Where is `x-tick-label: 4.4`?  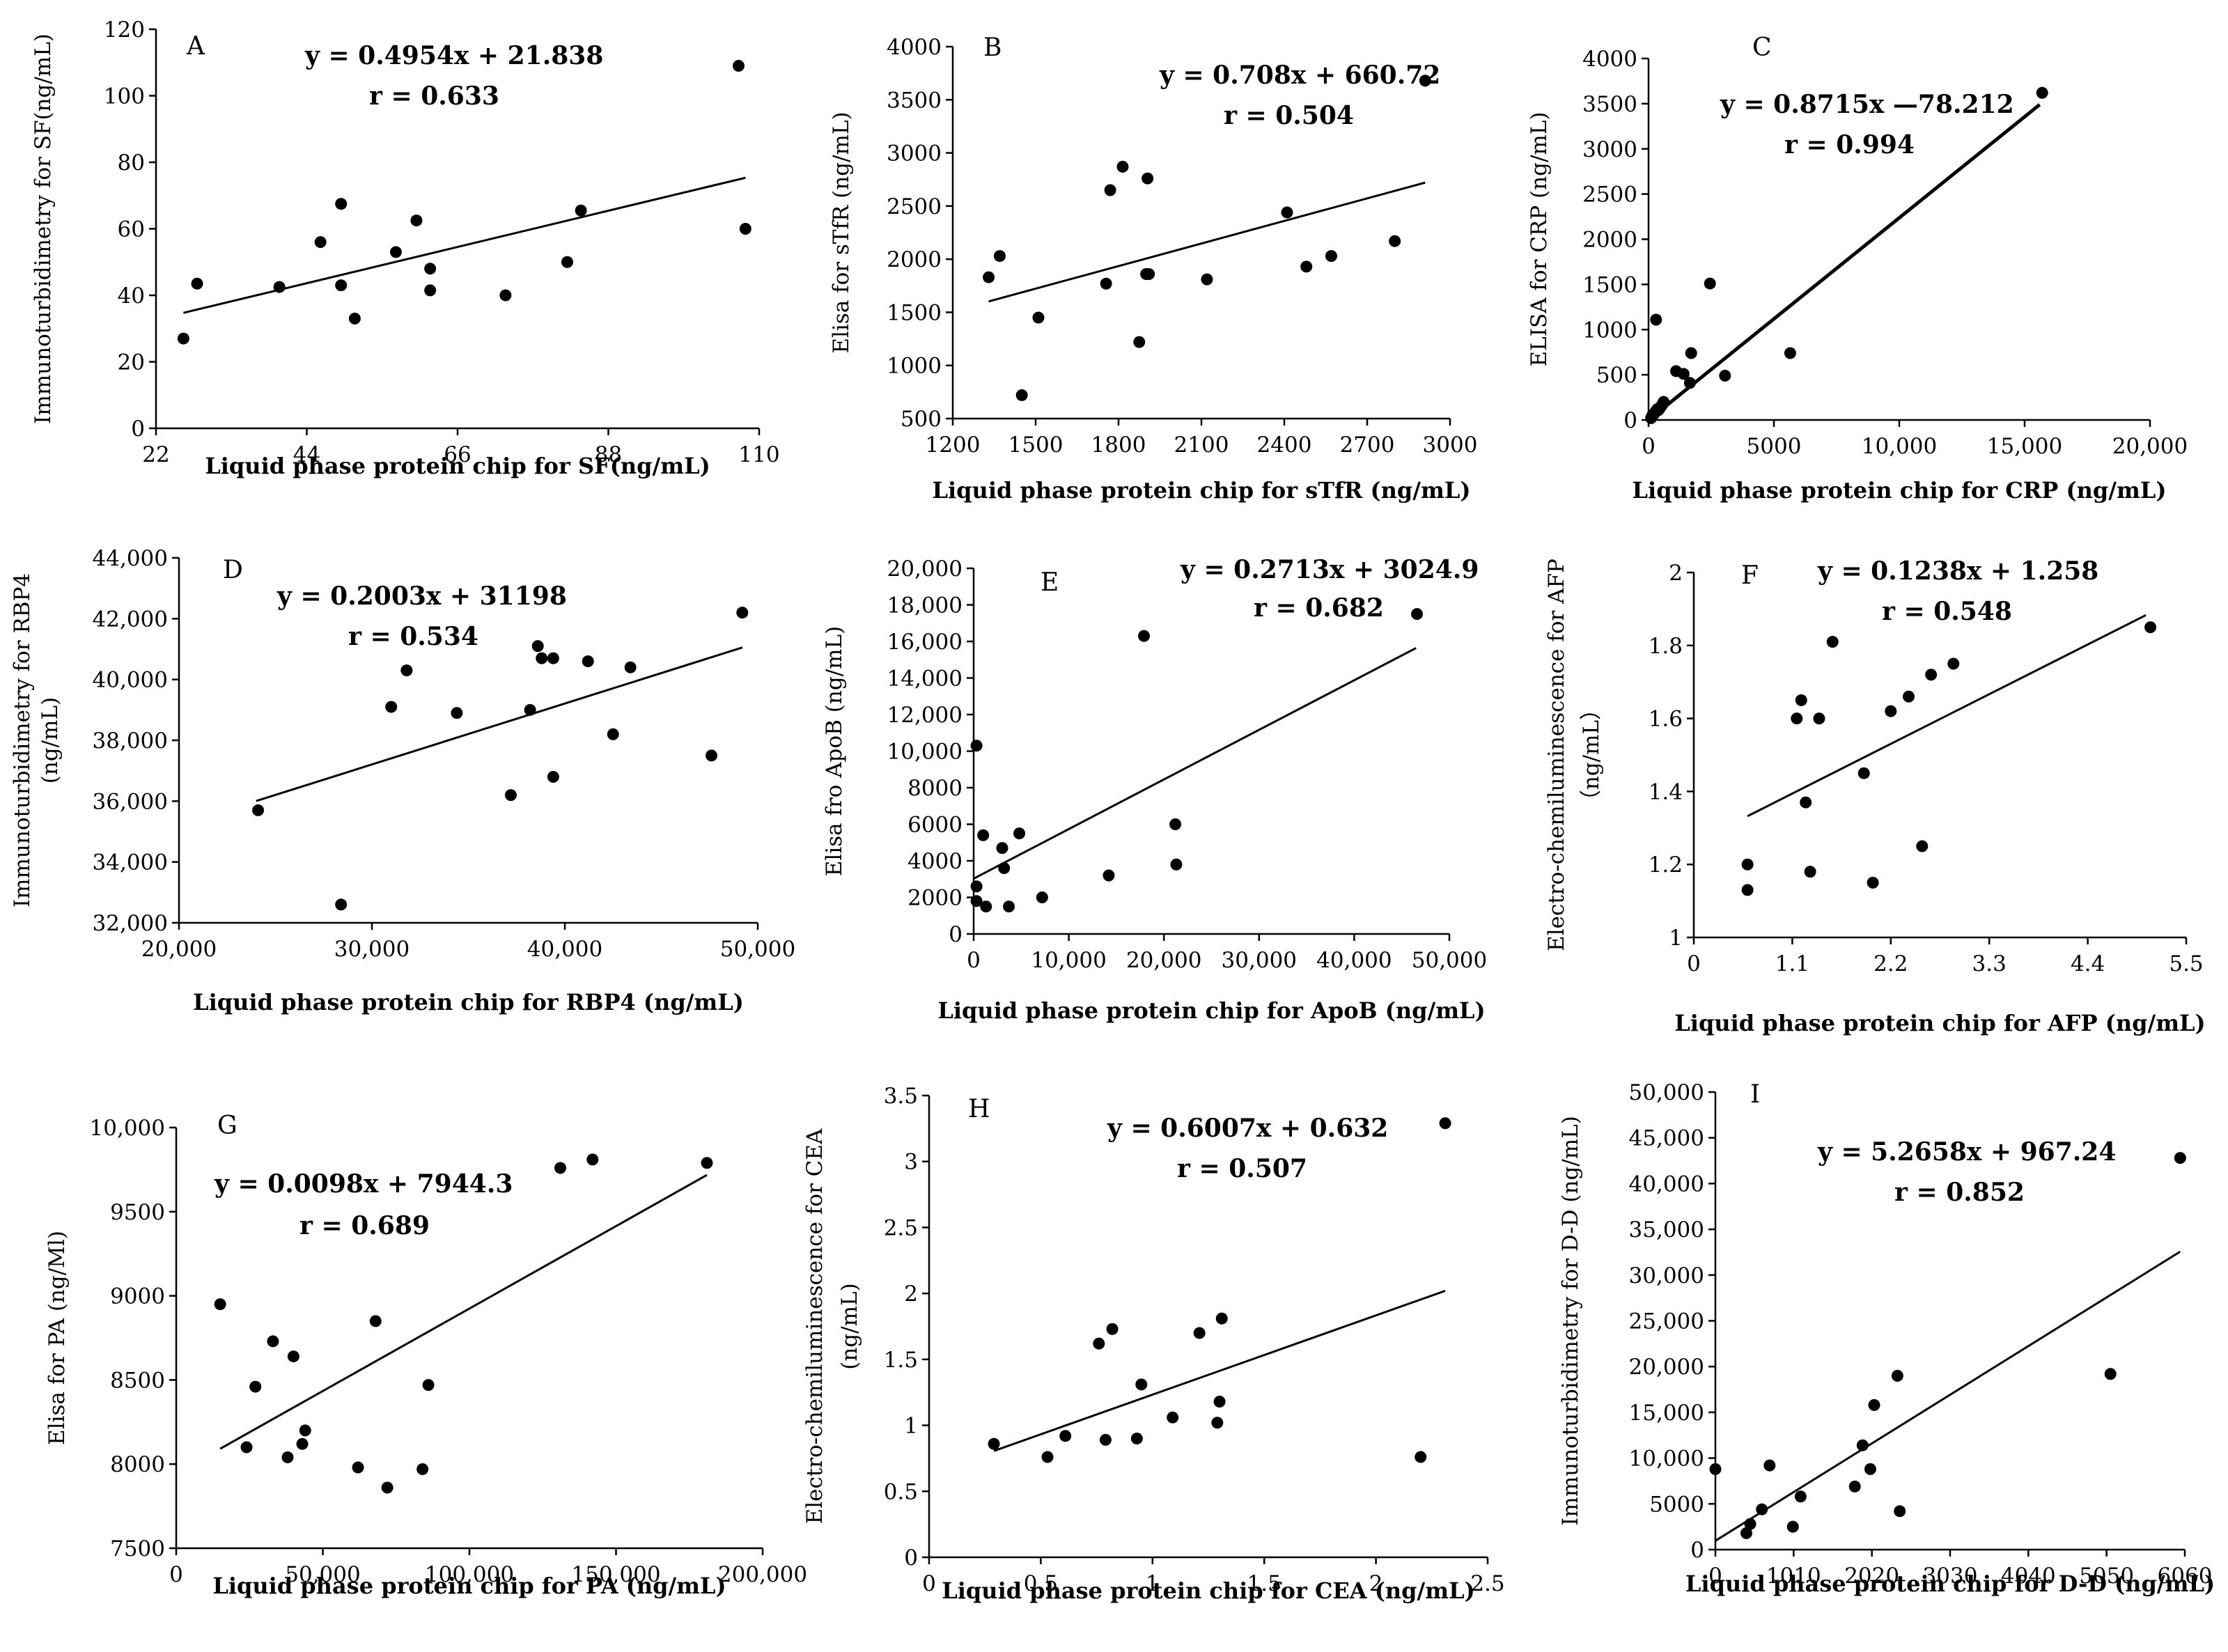
x-tick-label: 4.4 is located at coordinates (2088, 963).